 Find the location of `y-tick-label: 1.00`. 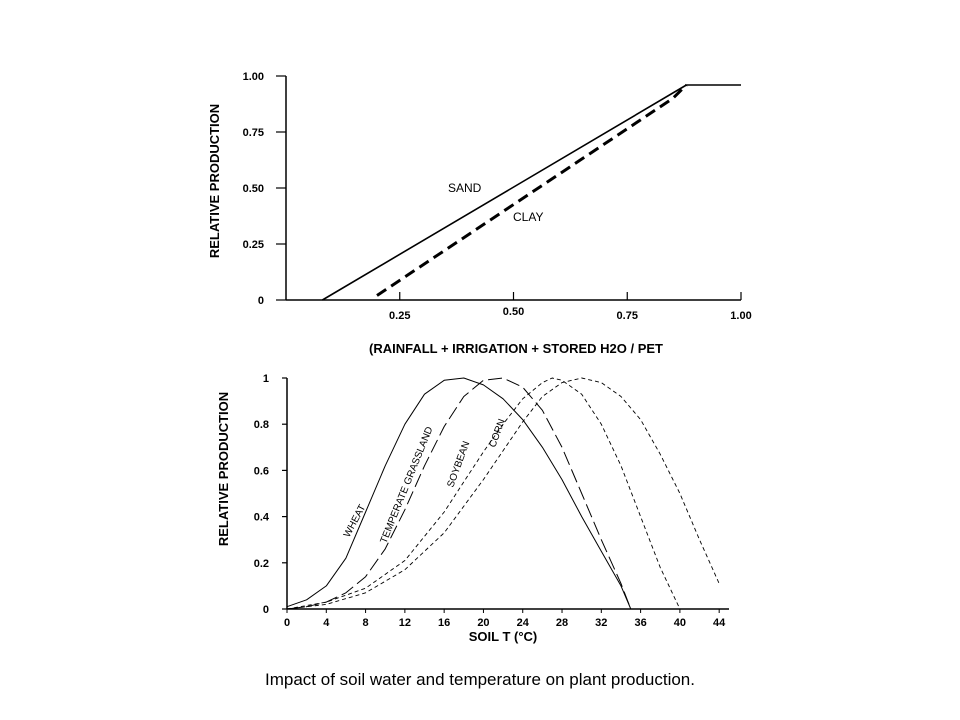

y-tick-label: 1.00 is located at coordinates (253, 77).